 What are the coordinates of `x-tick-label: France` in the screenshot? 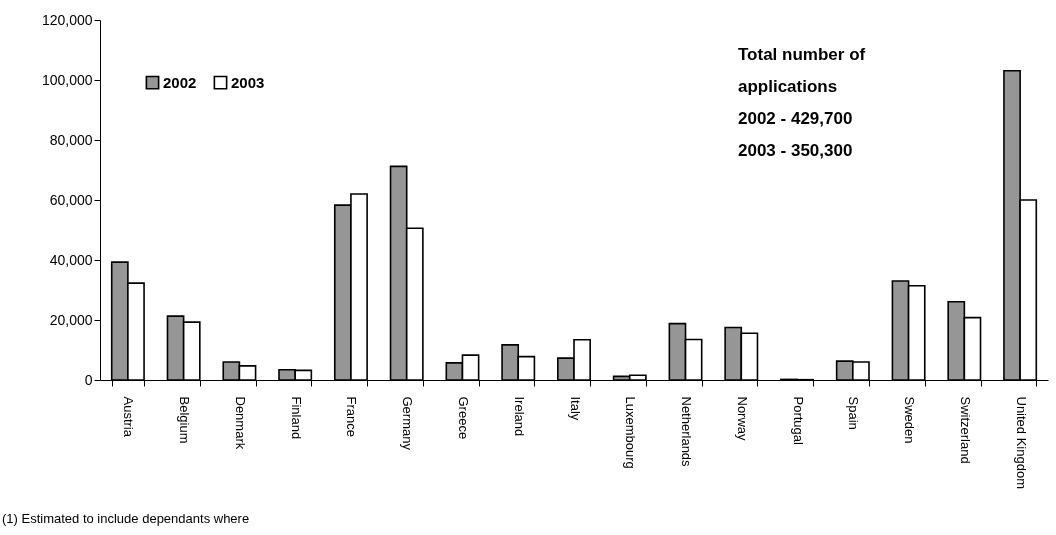 It's located at (352, 416).